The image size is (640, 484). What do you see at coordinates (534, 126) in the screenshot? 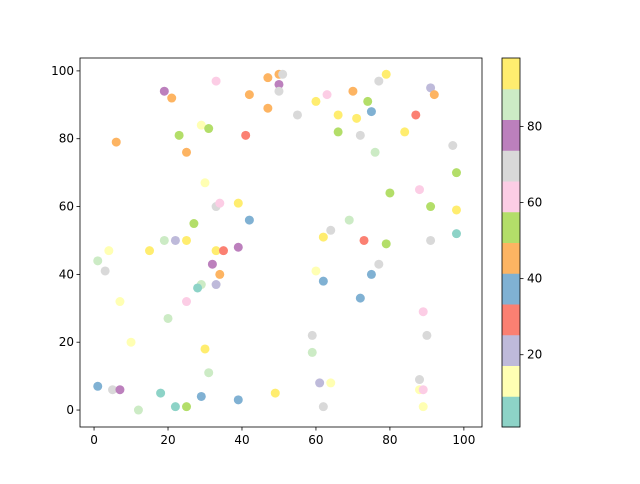
I see `colorbar-tick-label: 80` at bounding box center [534, 126].